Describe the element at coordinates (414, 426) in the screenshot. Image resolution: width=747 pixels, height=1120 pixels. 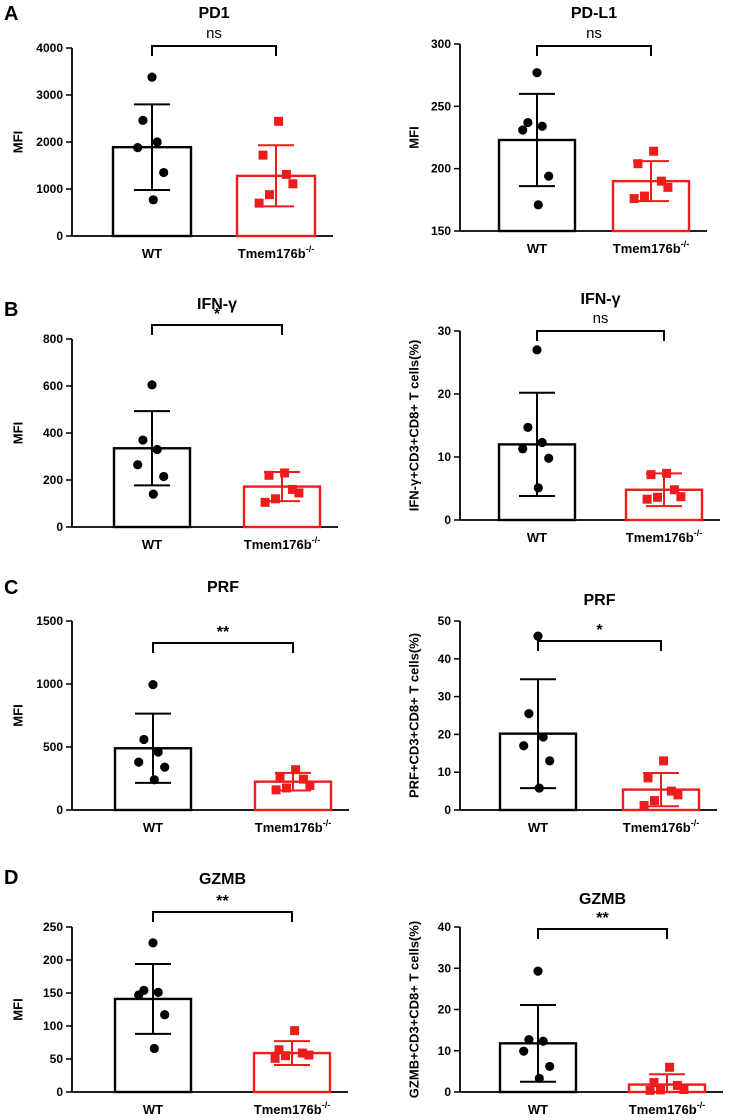
I see `y-axis-label: IFN-γ+CD3+CD8+ T cells(%)` at that location.